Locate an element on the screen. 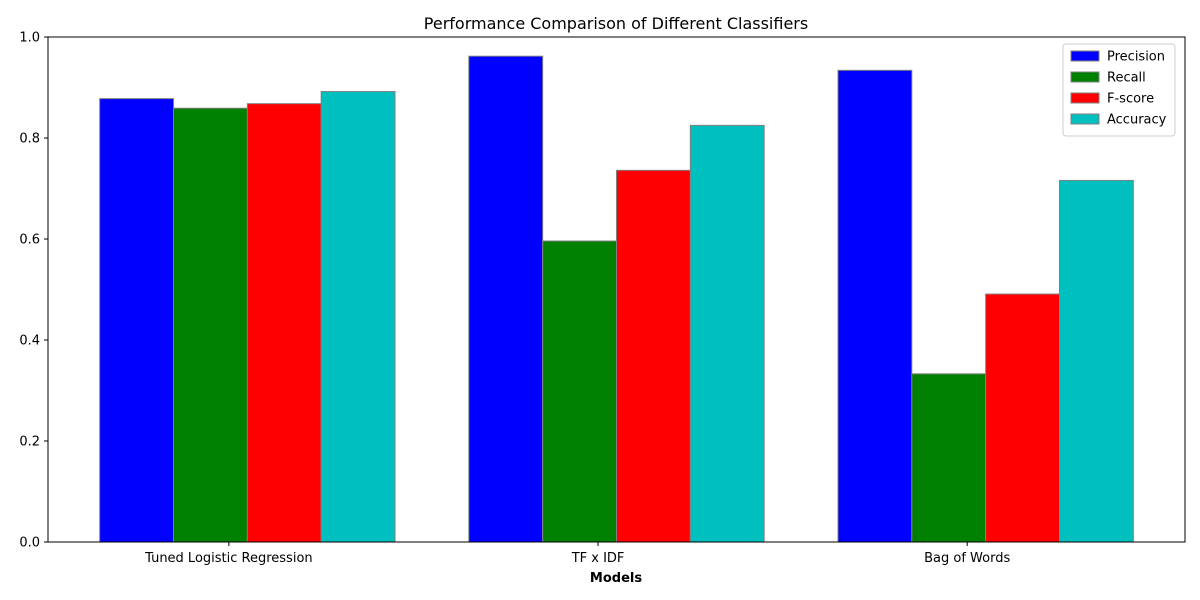  y-tick-label: 1.0 is located at coordinates (29, 38).